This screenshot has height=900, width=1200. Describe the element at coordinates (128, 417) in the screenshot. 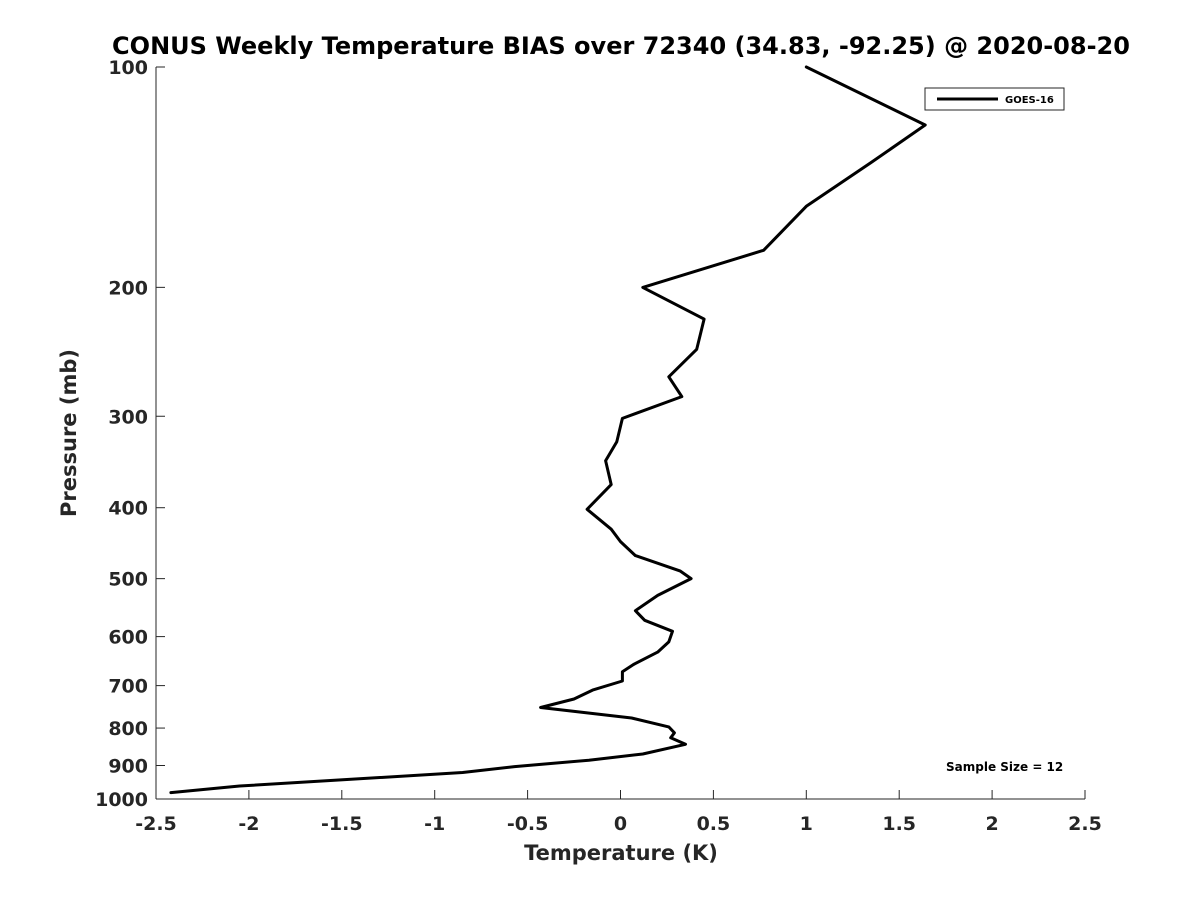

I see `y-tick-label: 300` at that location.